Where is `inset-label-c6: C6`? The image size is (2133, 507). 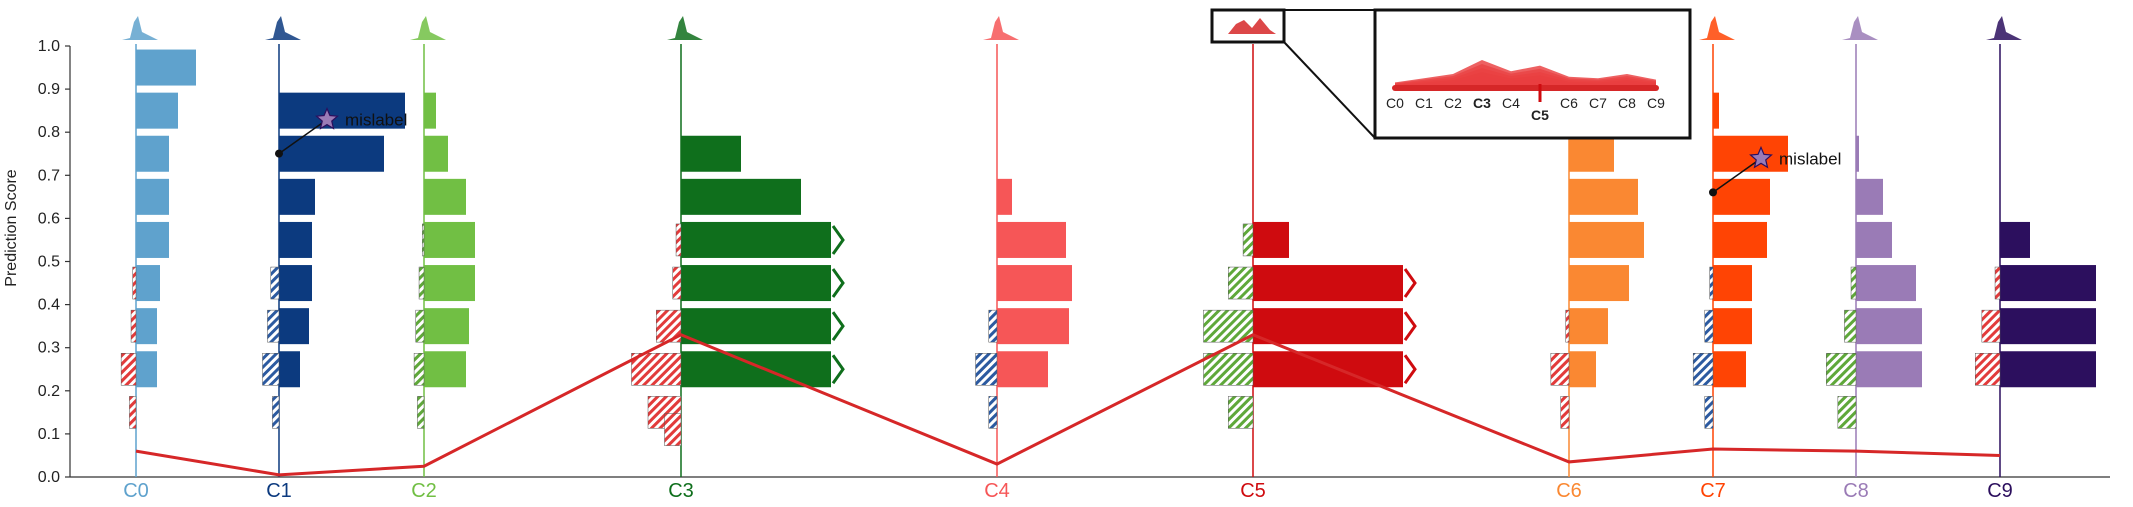 inset-label-c6: C6 is located at coordinates (1569, 103).